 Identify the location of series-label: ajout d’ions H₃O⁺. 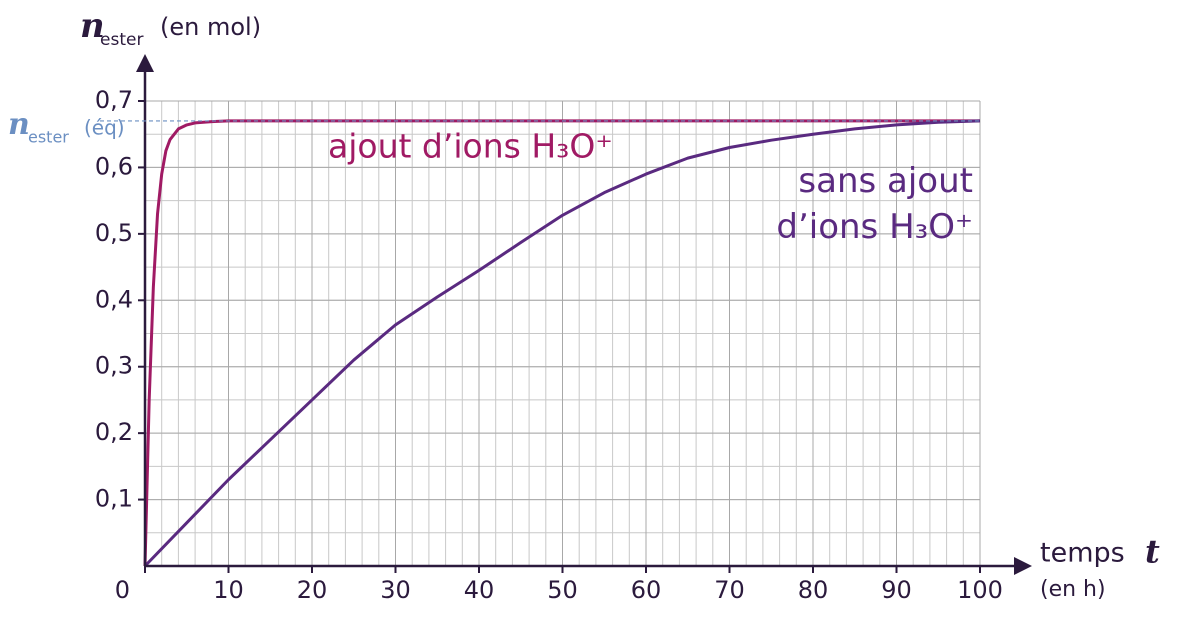
(470, 146).